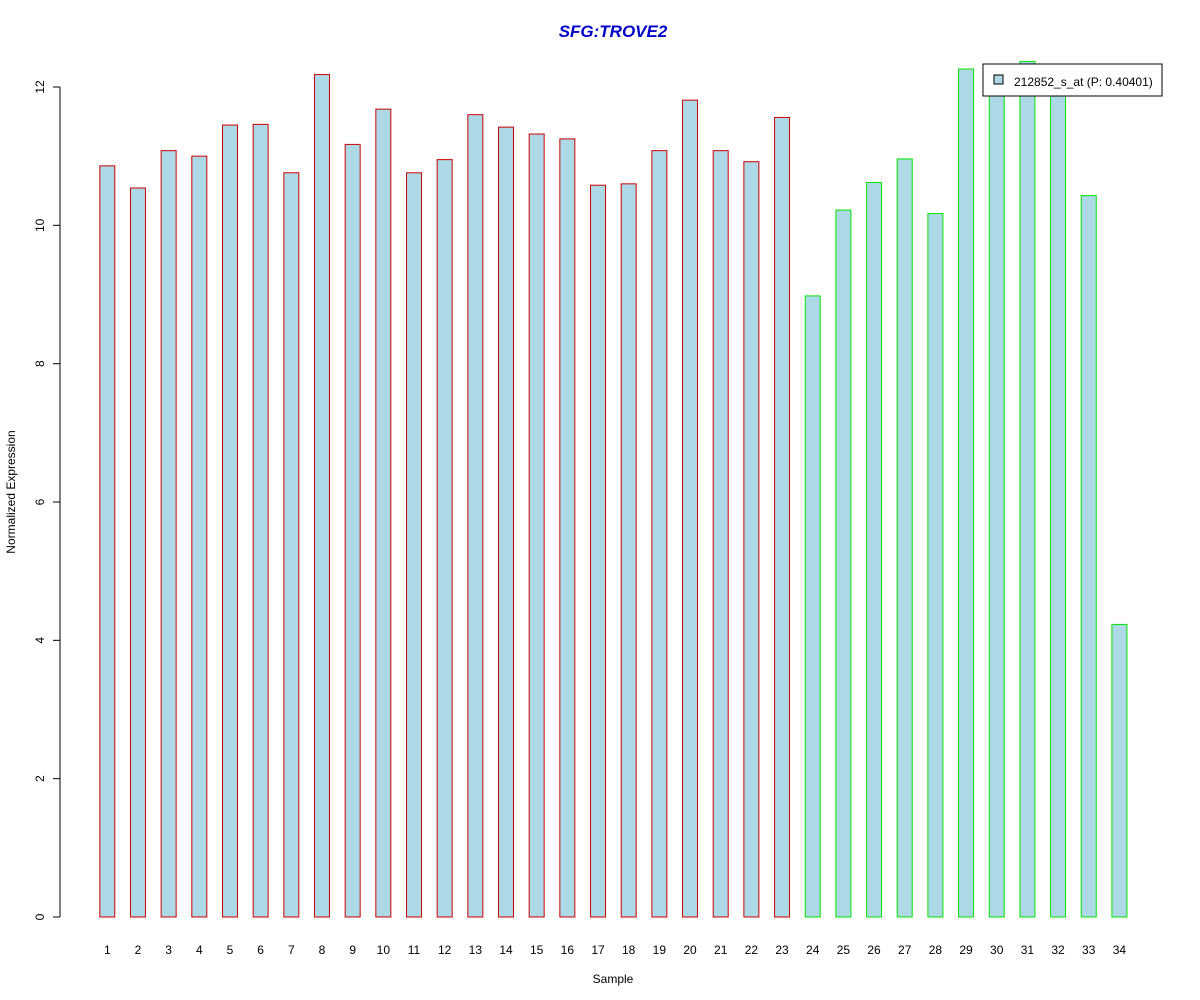 The width and height of the screenshot is (1200, 1000). I want to click on x-tick-label: 31, so click(1028, 950).